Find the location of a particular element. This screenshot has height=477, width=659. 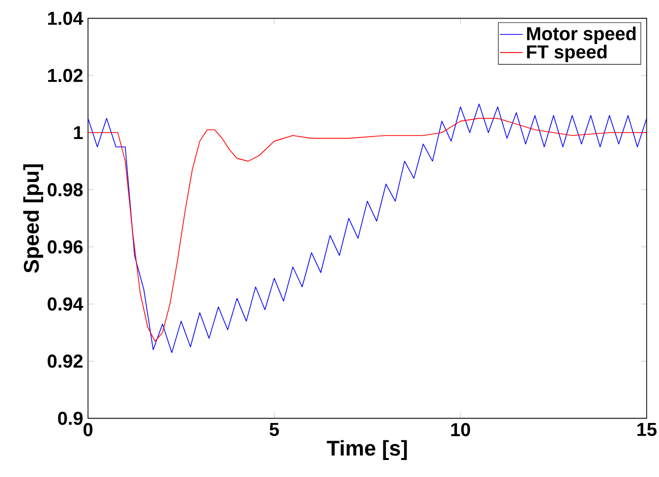

y-axis-title: Speed [pu] is located at coordinates (33, 218).